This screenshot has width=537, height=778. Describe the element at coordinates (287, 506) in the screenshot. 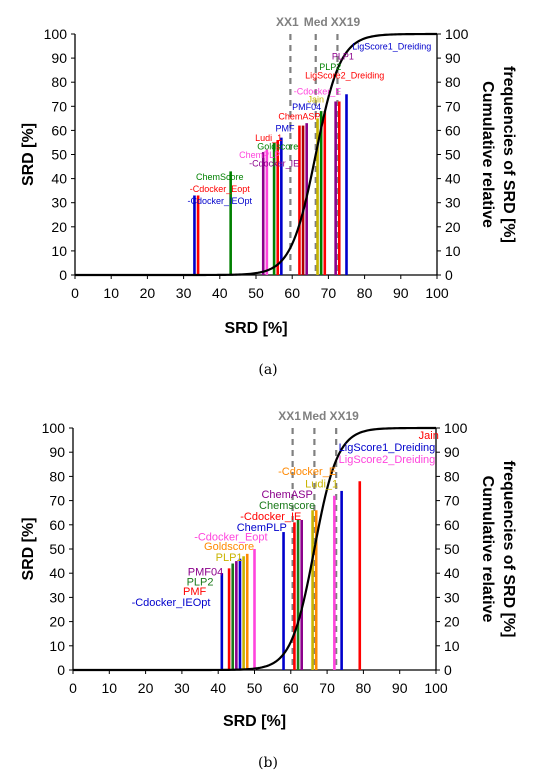

I see `bar-label: Chemscore` at that location.